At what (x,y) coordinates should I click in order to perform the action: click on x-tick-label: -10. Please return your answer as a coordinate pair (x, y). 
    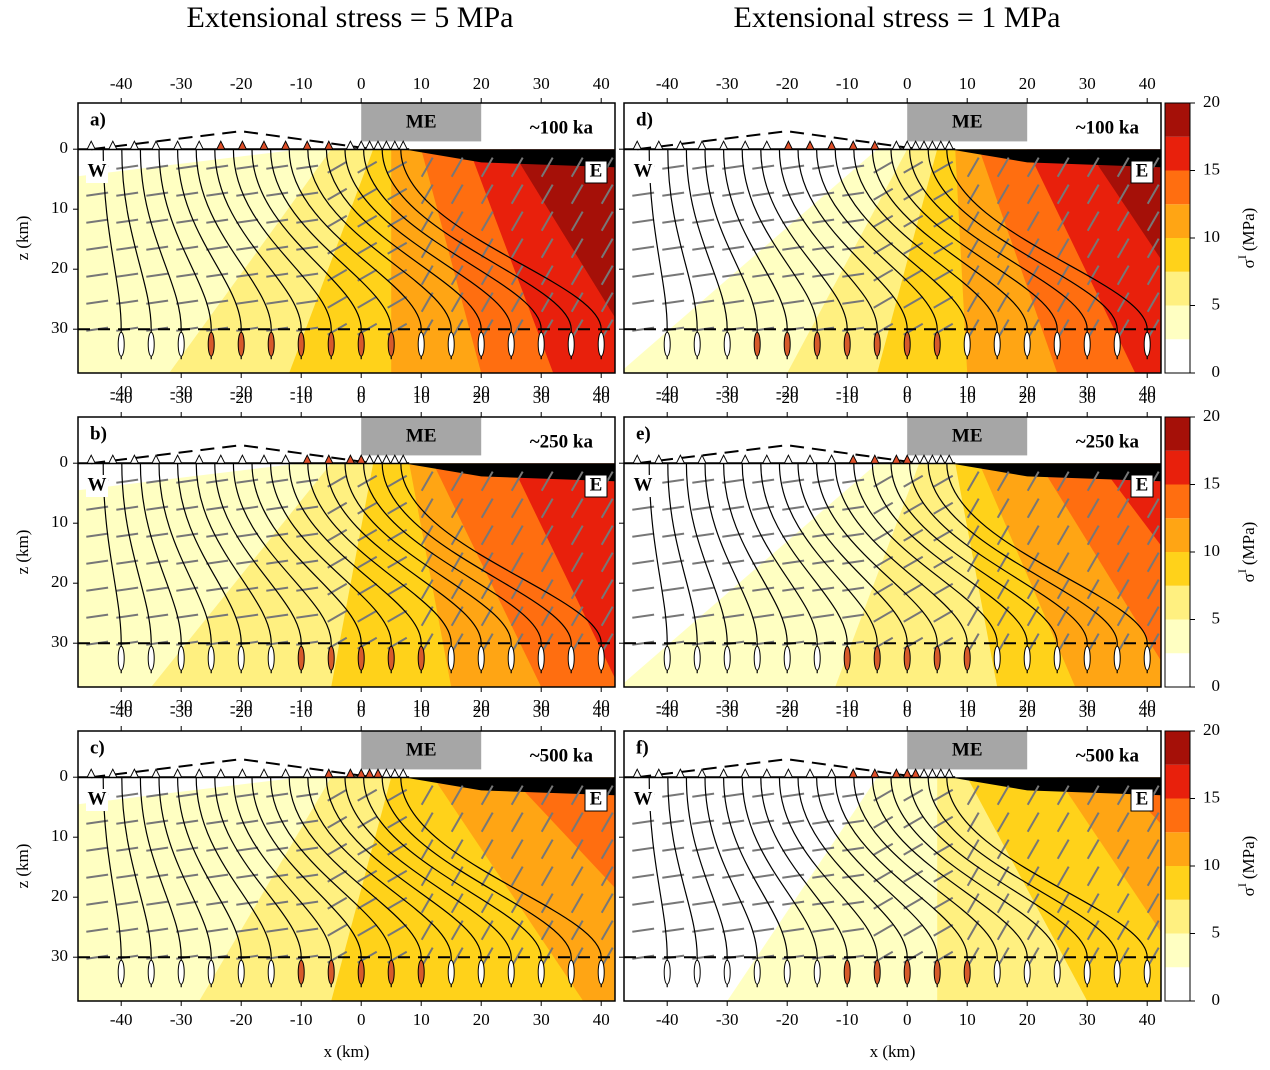
    Looking at the image, I should click on (847, 397).